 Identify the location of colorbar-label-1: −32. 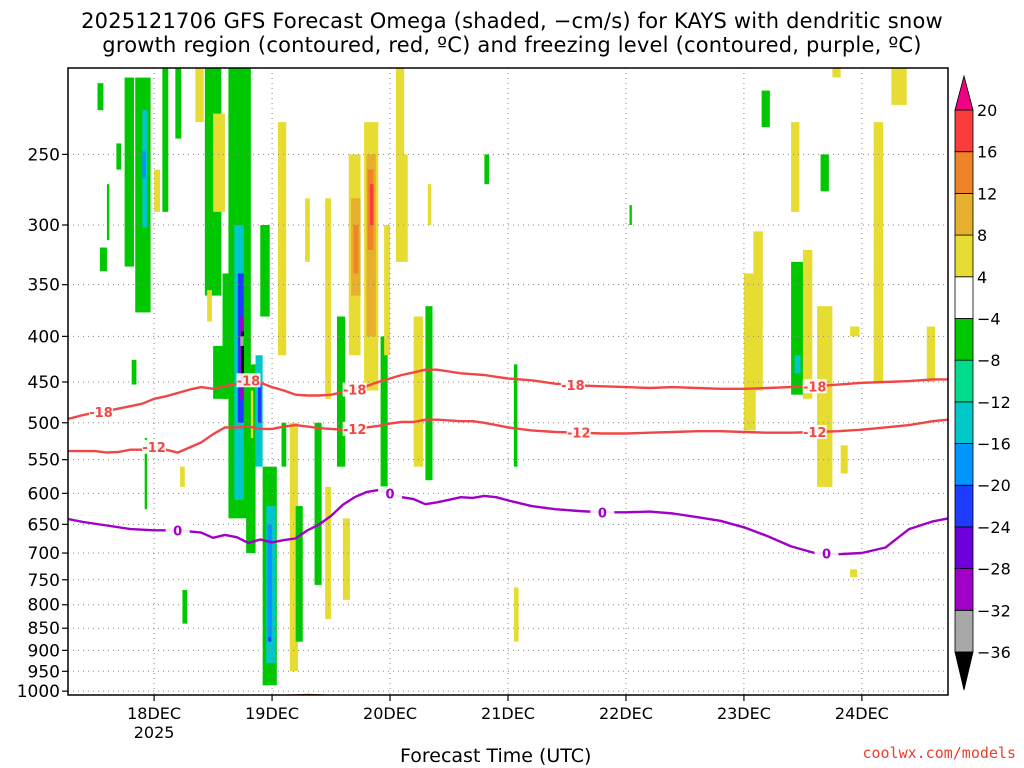
(994, 610).